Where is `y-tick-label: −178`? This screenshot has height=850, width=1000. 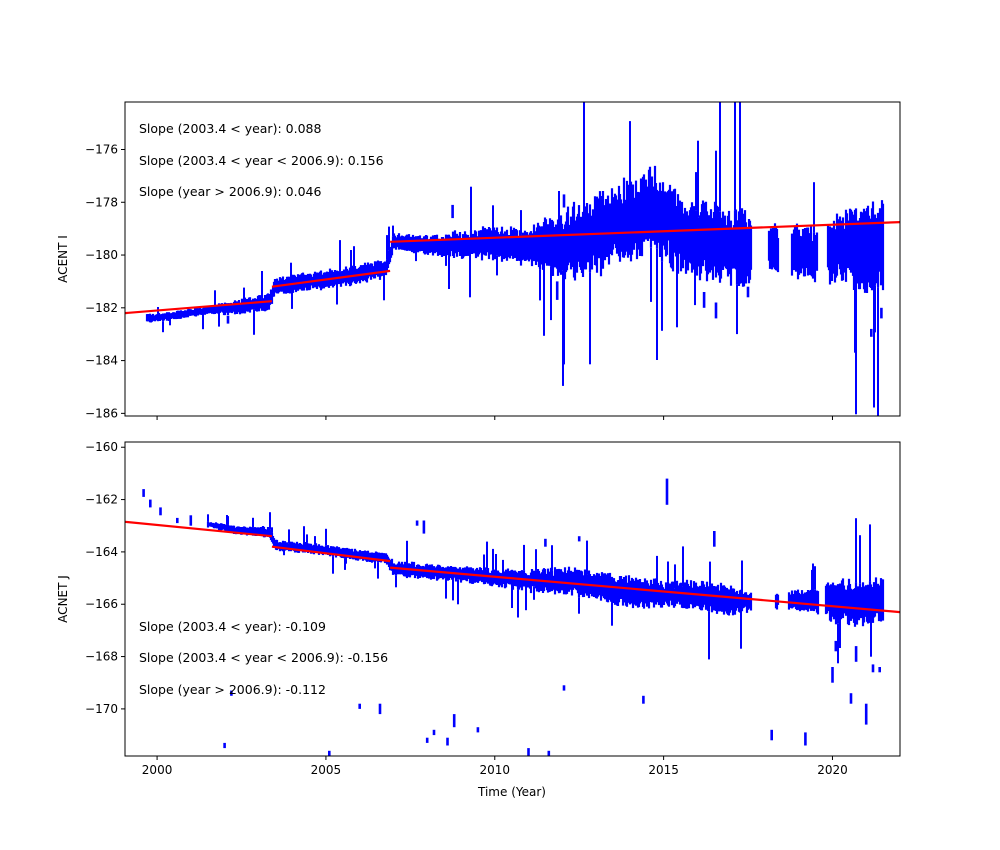 y-tick-label: −178 is located at coordinates (101, 202).